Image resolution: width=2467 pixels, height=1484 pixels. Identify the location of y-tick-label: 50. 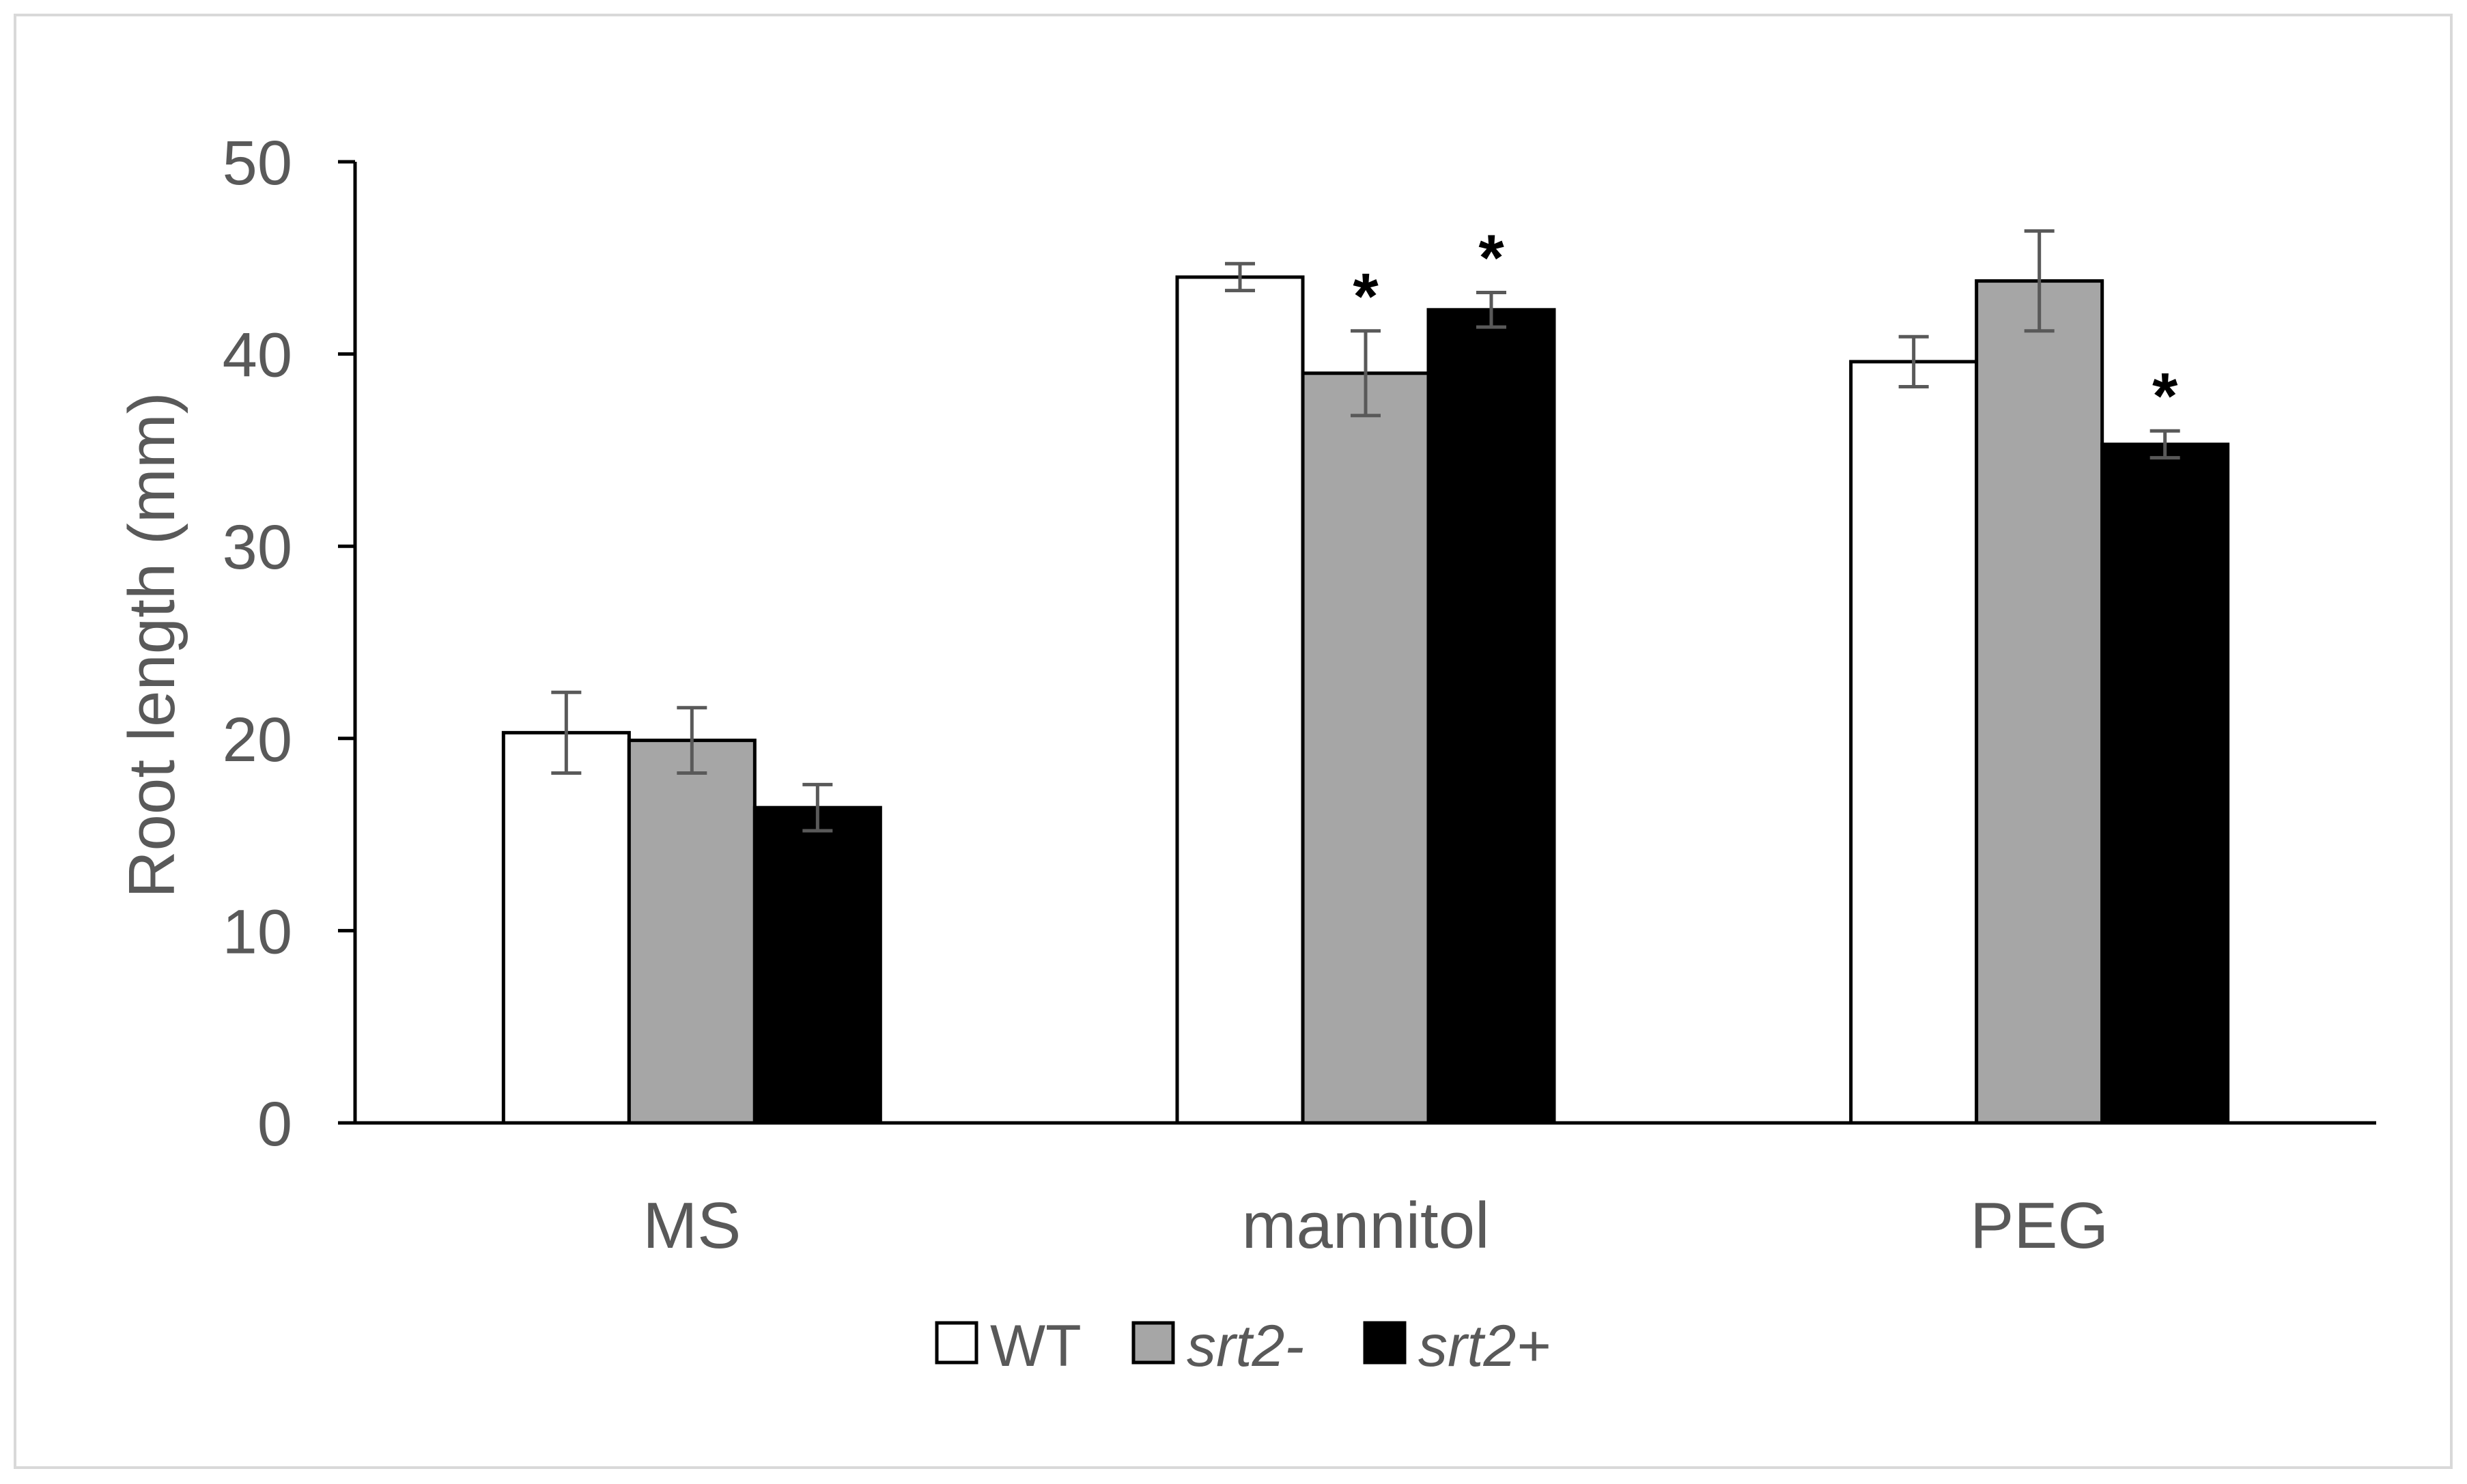
(258, 163).